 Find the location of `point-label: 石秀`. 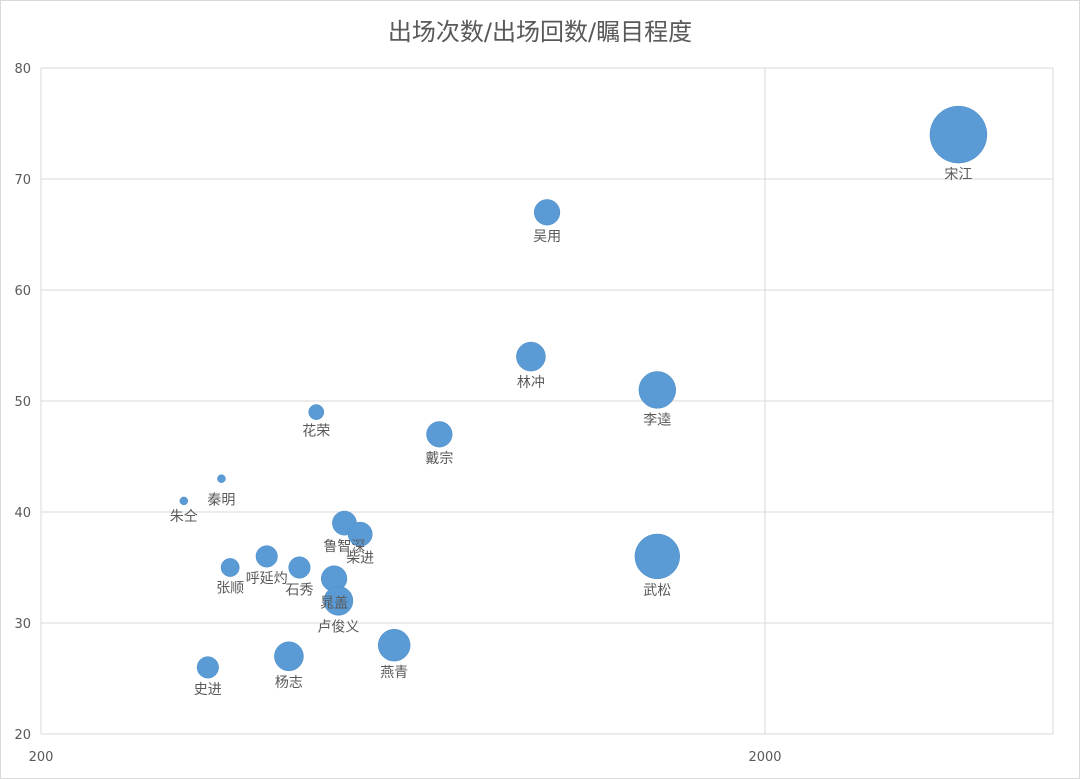

point-label: 石秀 is located at coordinates (300, 590).